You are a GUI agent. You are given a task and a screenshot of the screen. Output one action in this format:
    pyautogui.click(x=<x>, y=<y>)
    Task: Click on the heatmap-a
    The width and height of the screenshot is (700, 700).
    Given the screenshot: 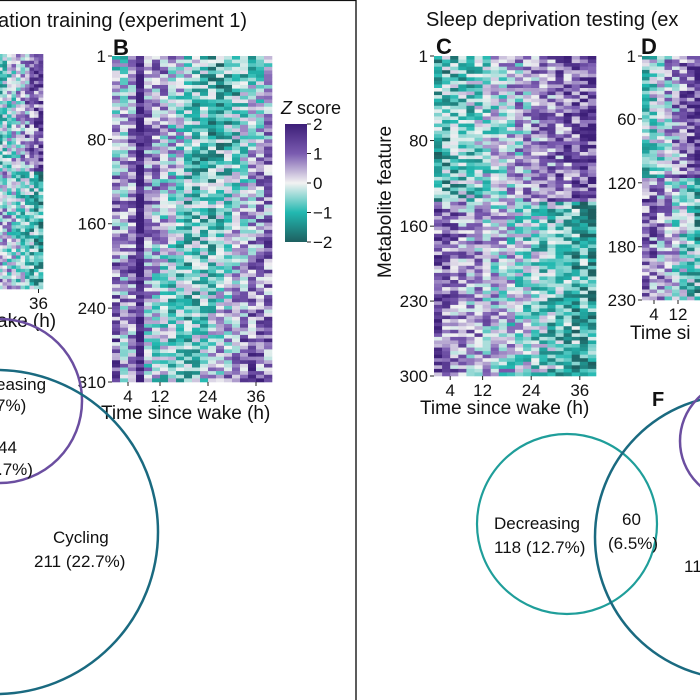 What is the action you would take?
    pyautogui.click(x=22, y=172)
    